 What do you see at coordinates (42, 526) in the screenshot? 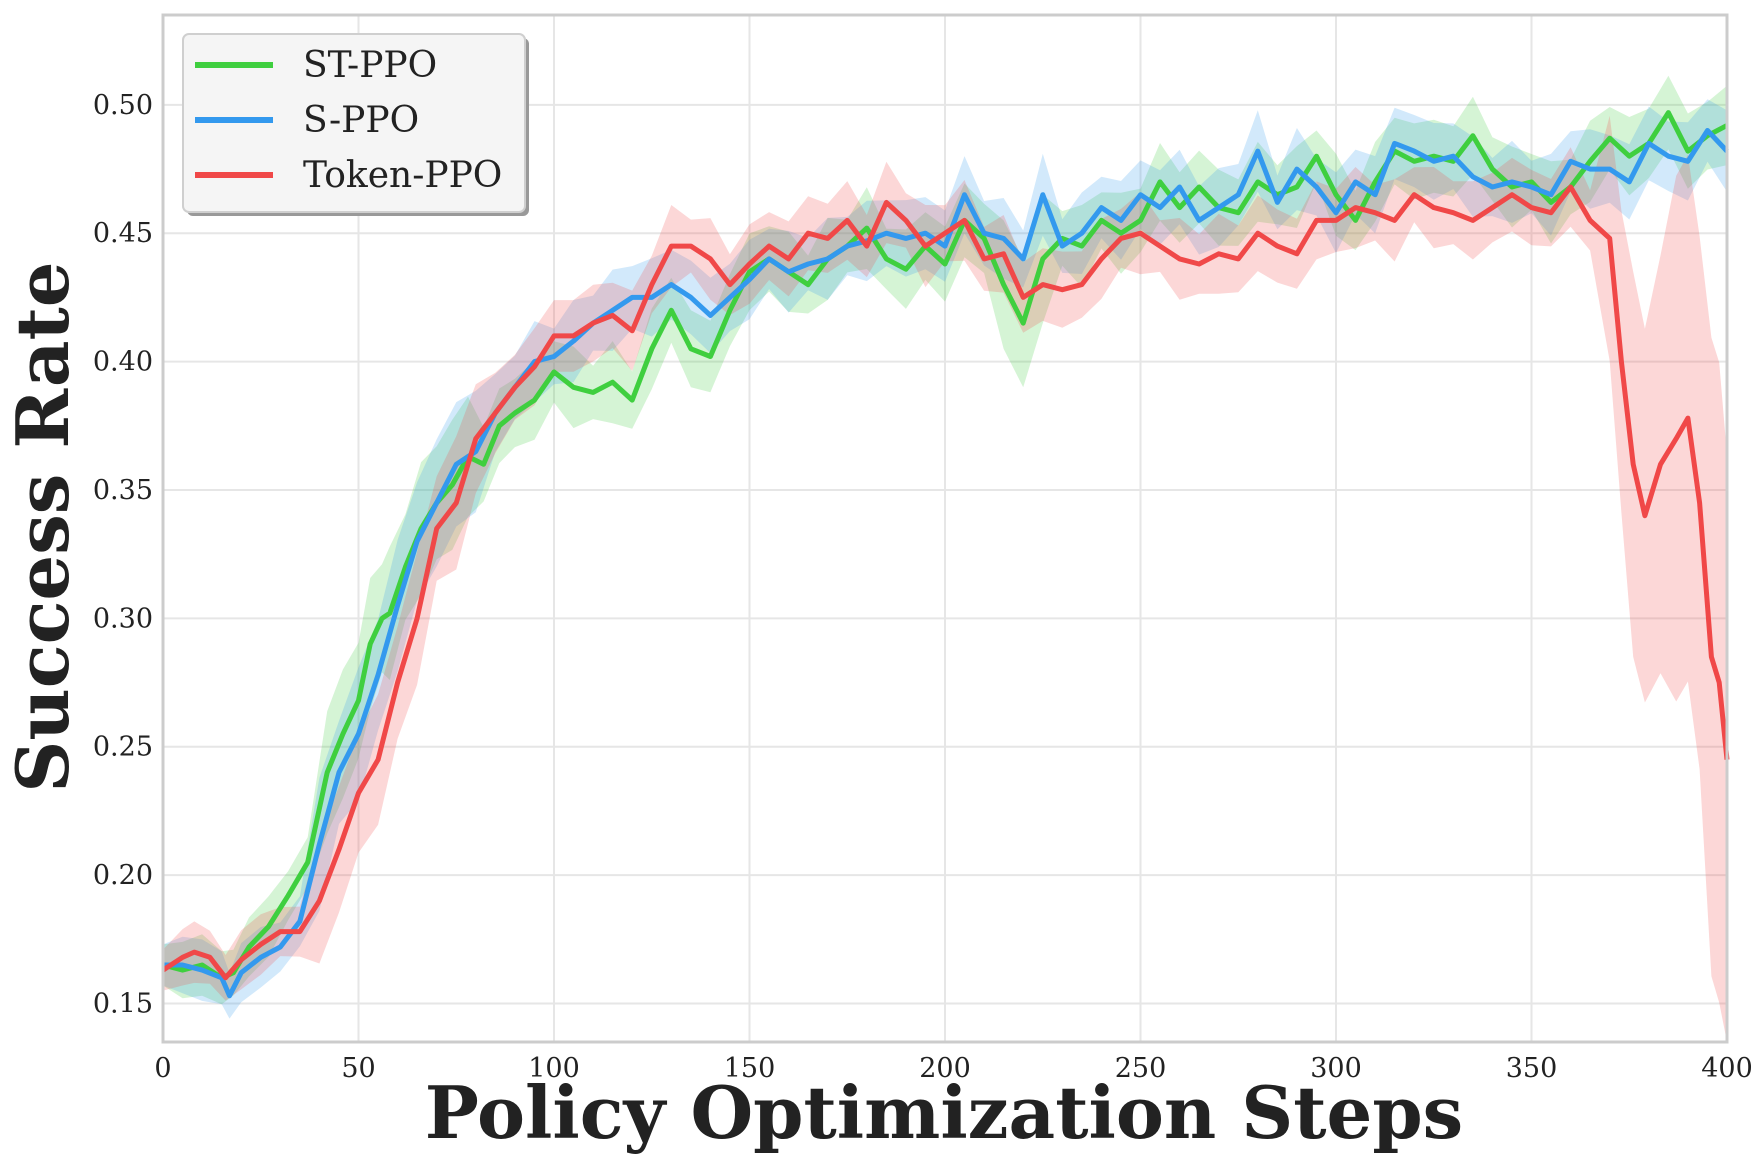
I see `y-axis-title: Success Rate` at bounding box center [42, 526].